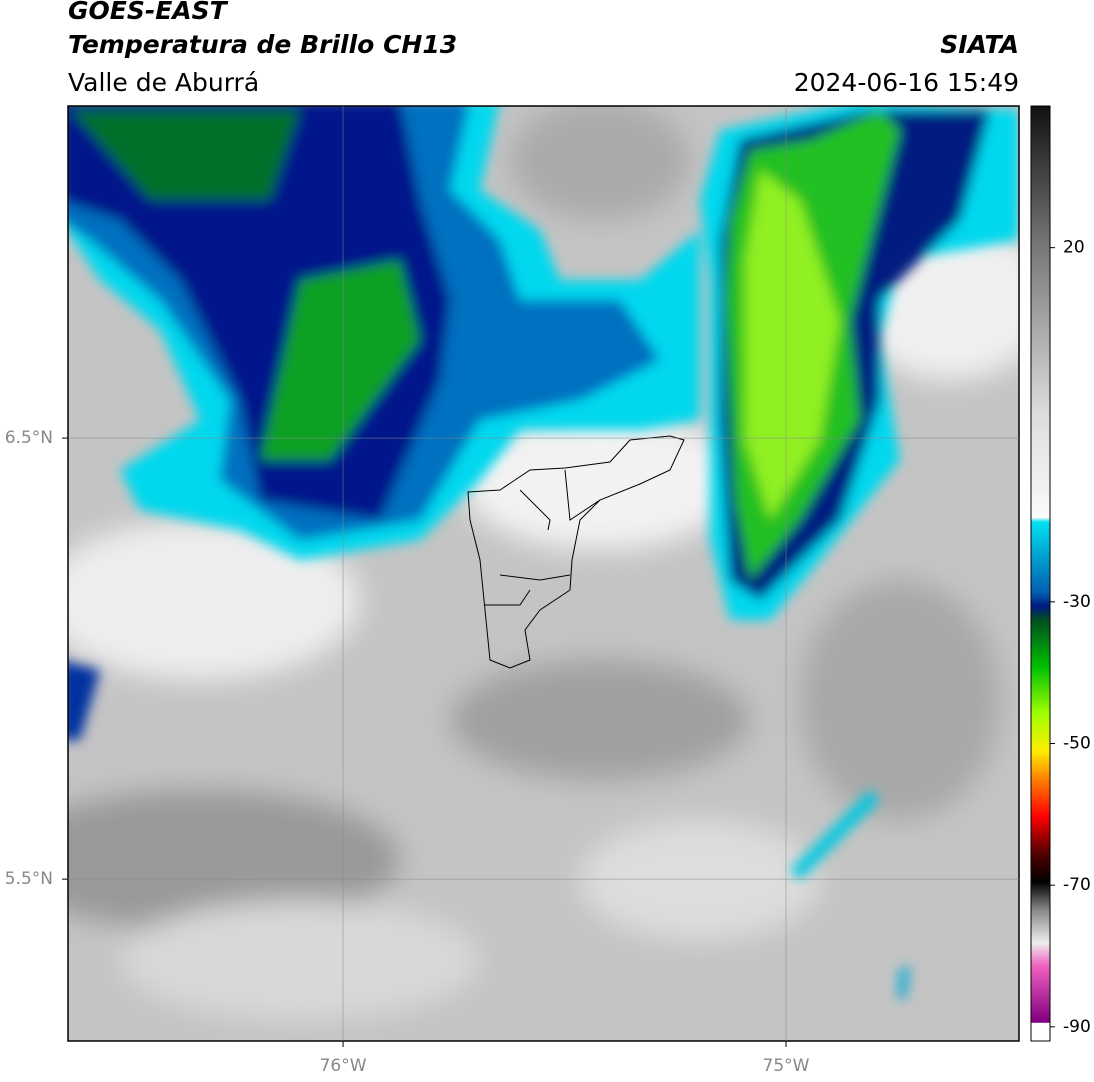  What do you see at coordinates (29, 879) in the screenshot?
I see `lat-tick-label: 5.5°N` at bounding box center [29, 879].